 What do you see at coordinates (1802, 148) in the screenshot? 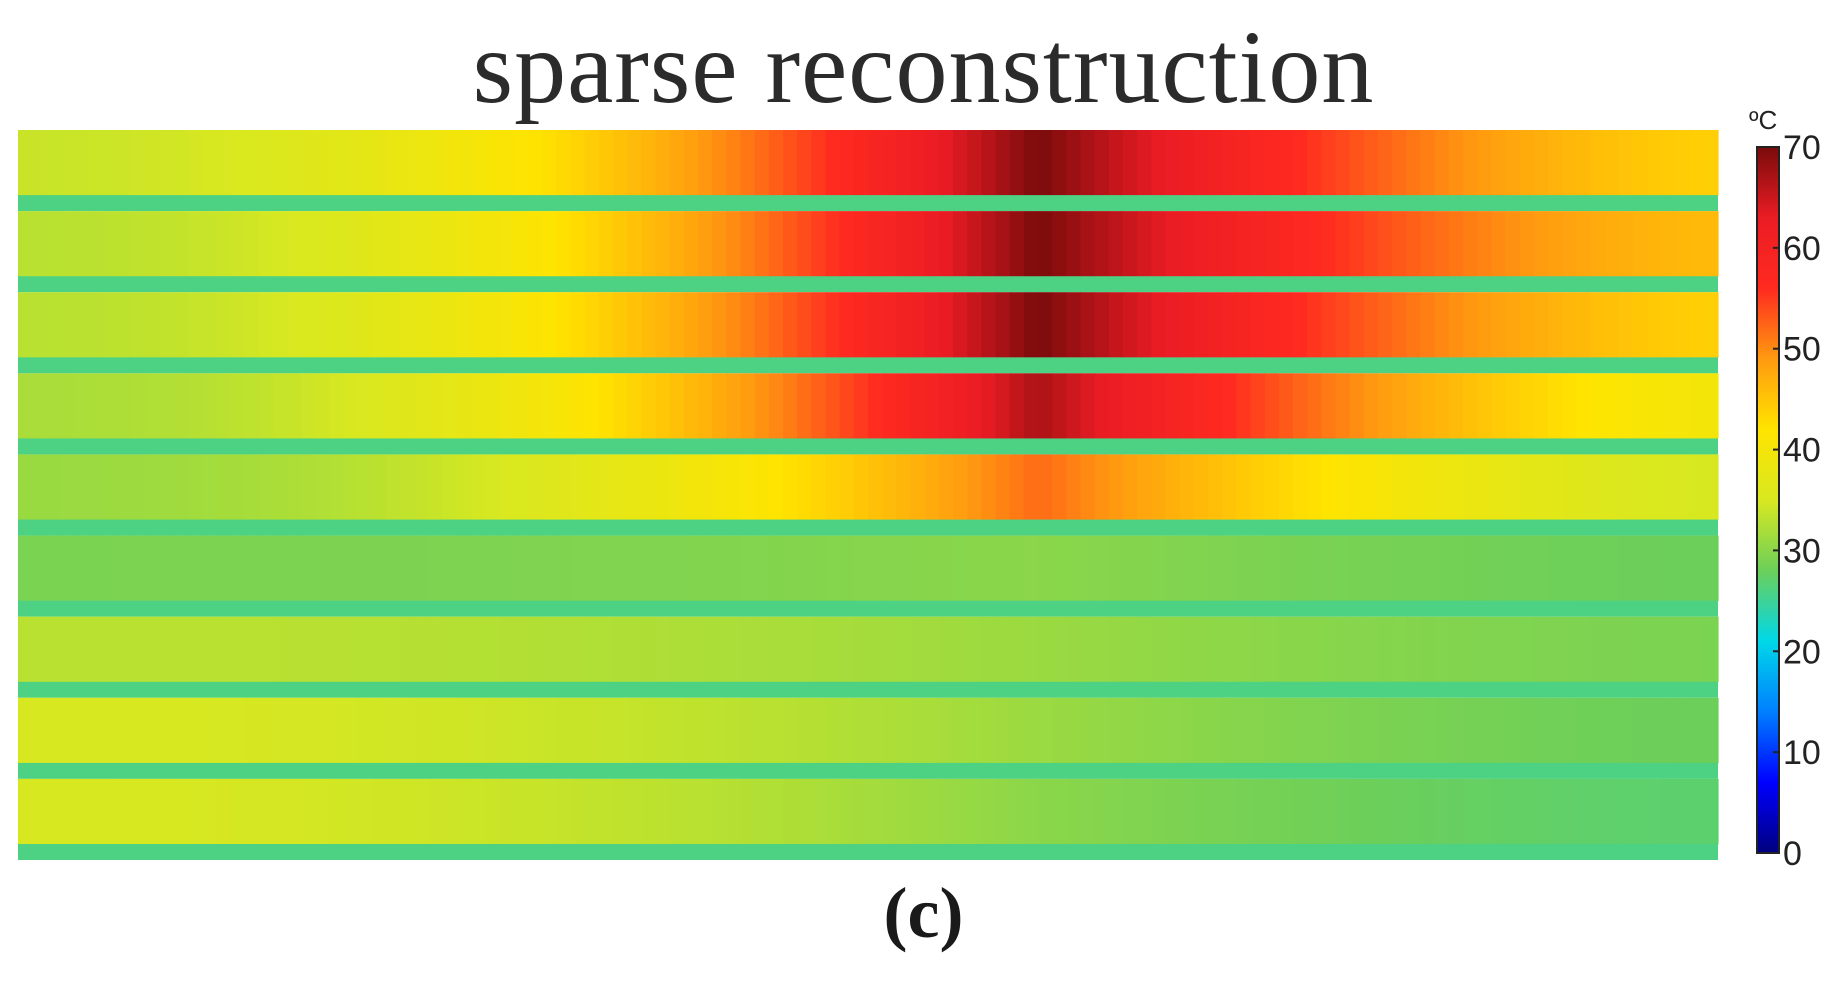
I see `colorbar-tick-label: 70` at bounding box center [1802, 148].